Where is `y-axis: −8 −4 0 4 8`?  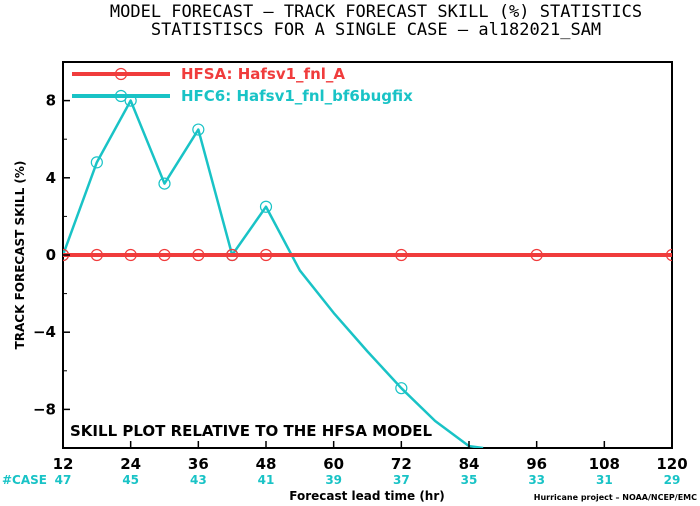 y-axis: −8 −4 0 4 8 is located at coordinates (51, 255).